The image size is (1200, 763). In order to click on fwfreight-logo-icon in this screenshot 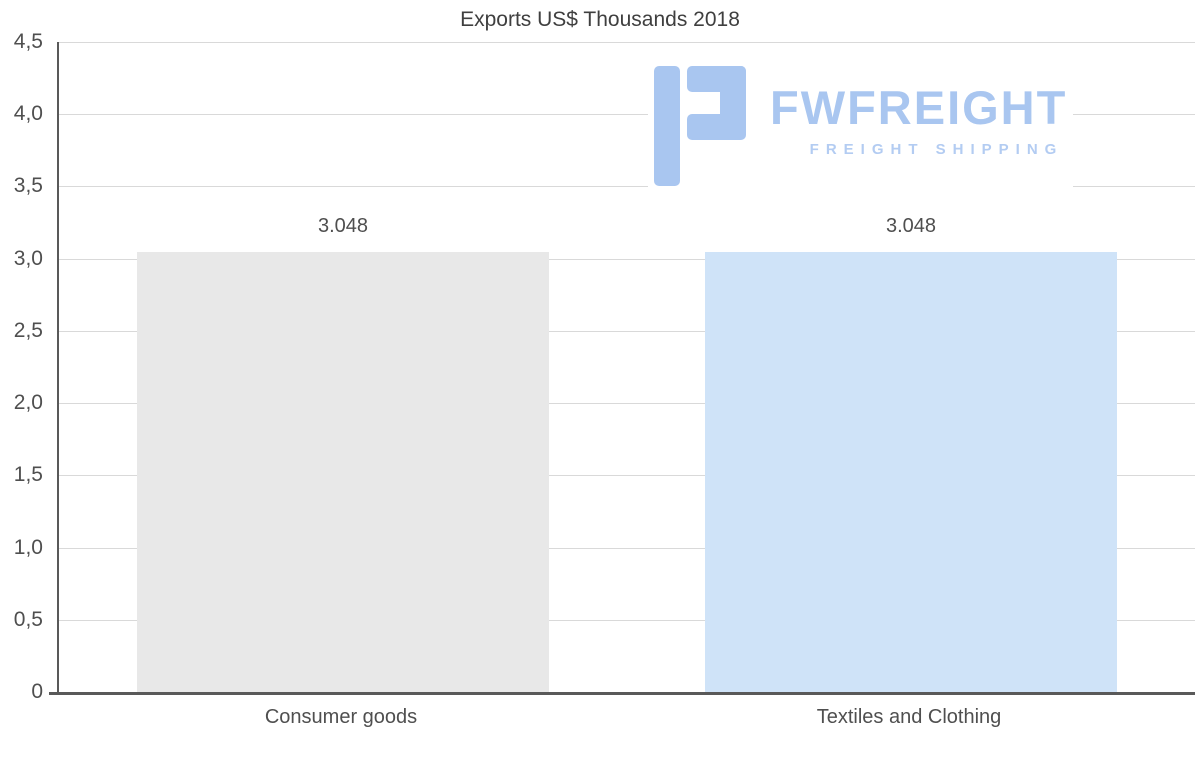, I will do `click(700, 126)`.